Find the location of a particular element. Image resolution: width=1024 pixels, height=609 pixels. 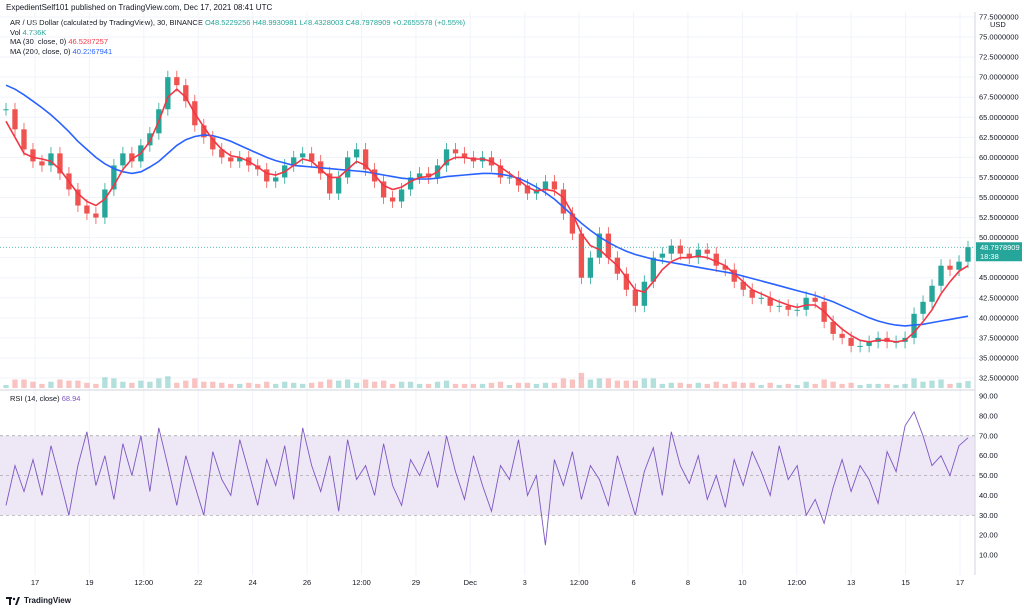

time-tick-label: 12:00 is located at coordinates (361, 582).